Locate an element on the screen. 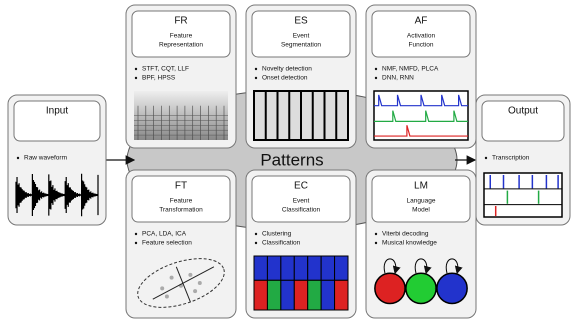 The height and width of the screenshot is (330, 579). bullet-text: NMF, NMFD, PLCA is located at coordinates (410, 69).